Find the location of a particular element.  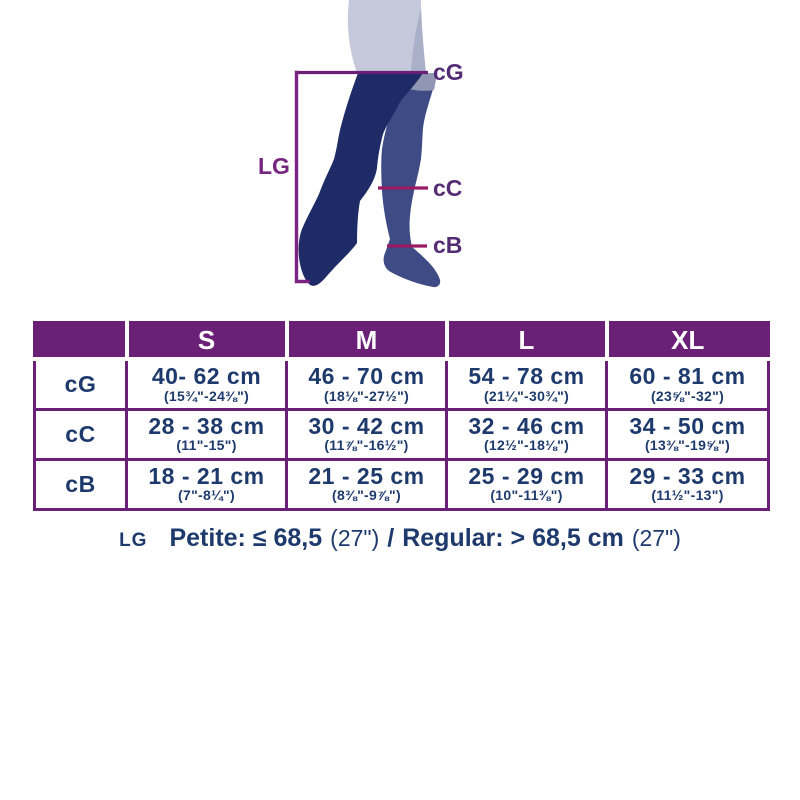

footnote-lg-label: LG is located at coordinates (133, 540).